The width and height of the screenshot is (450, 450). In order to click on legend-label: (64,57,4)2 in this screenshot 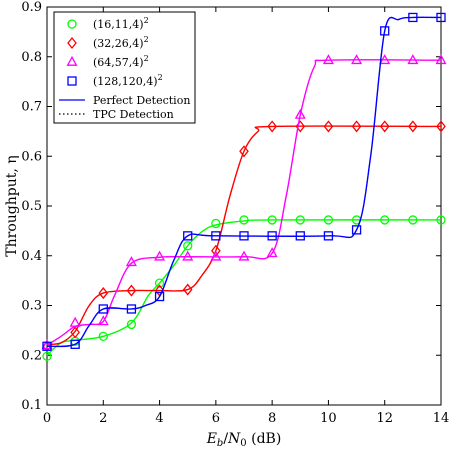, I will do `click(121, 61)`.